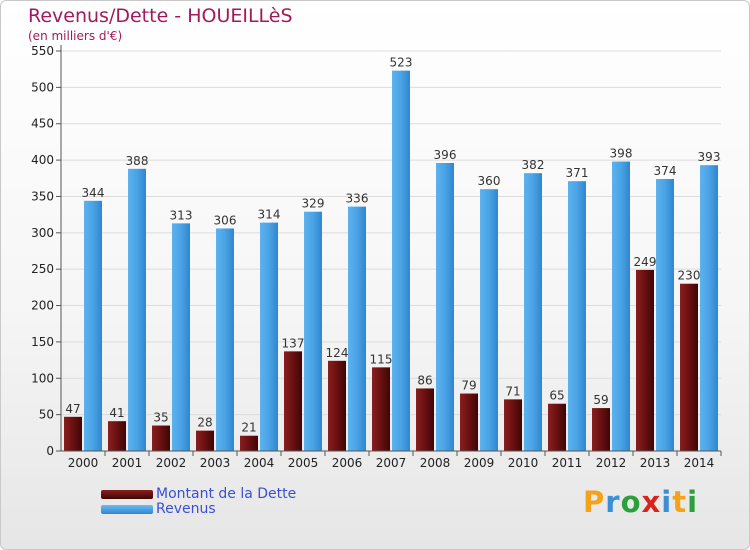 This screenshot has height=550, width=750. Describe the element at coordinates (611, 463) in the screenshot. I see `x-tick-label: 2012` at that location.